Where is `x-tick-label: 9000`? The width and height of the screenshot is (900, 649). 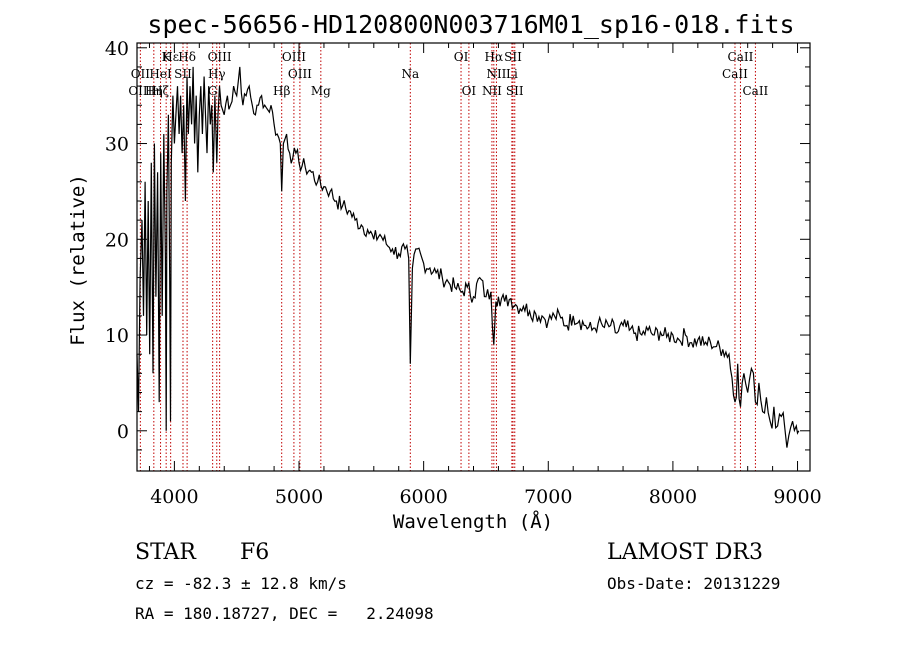
x-tick-label: 9000 is located at coordinates (797, 497).